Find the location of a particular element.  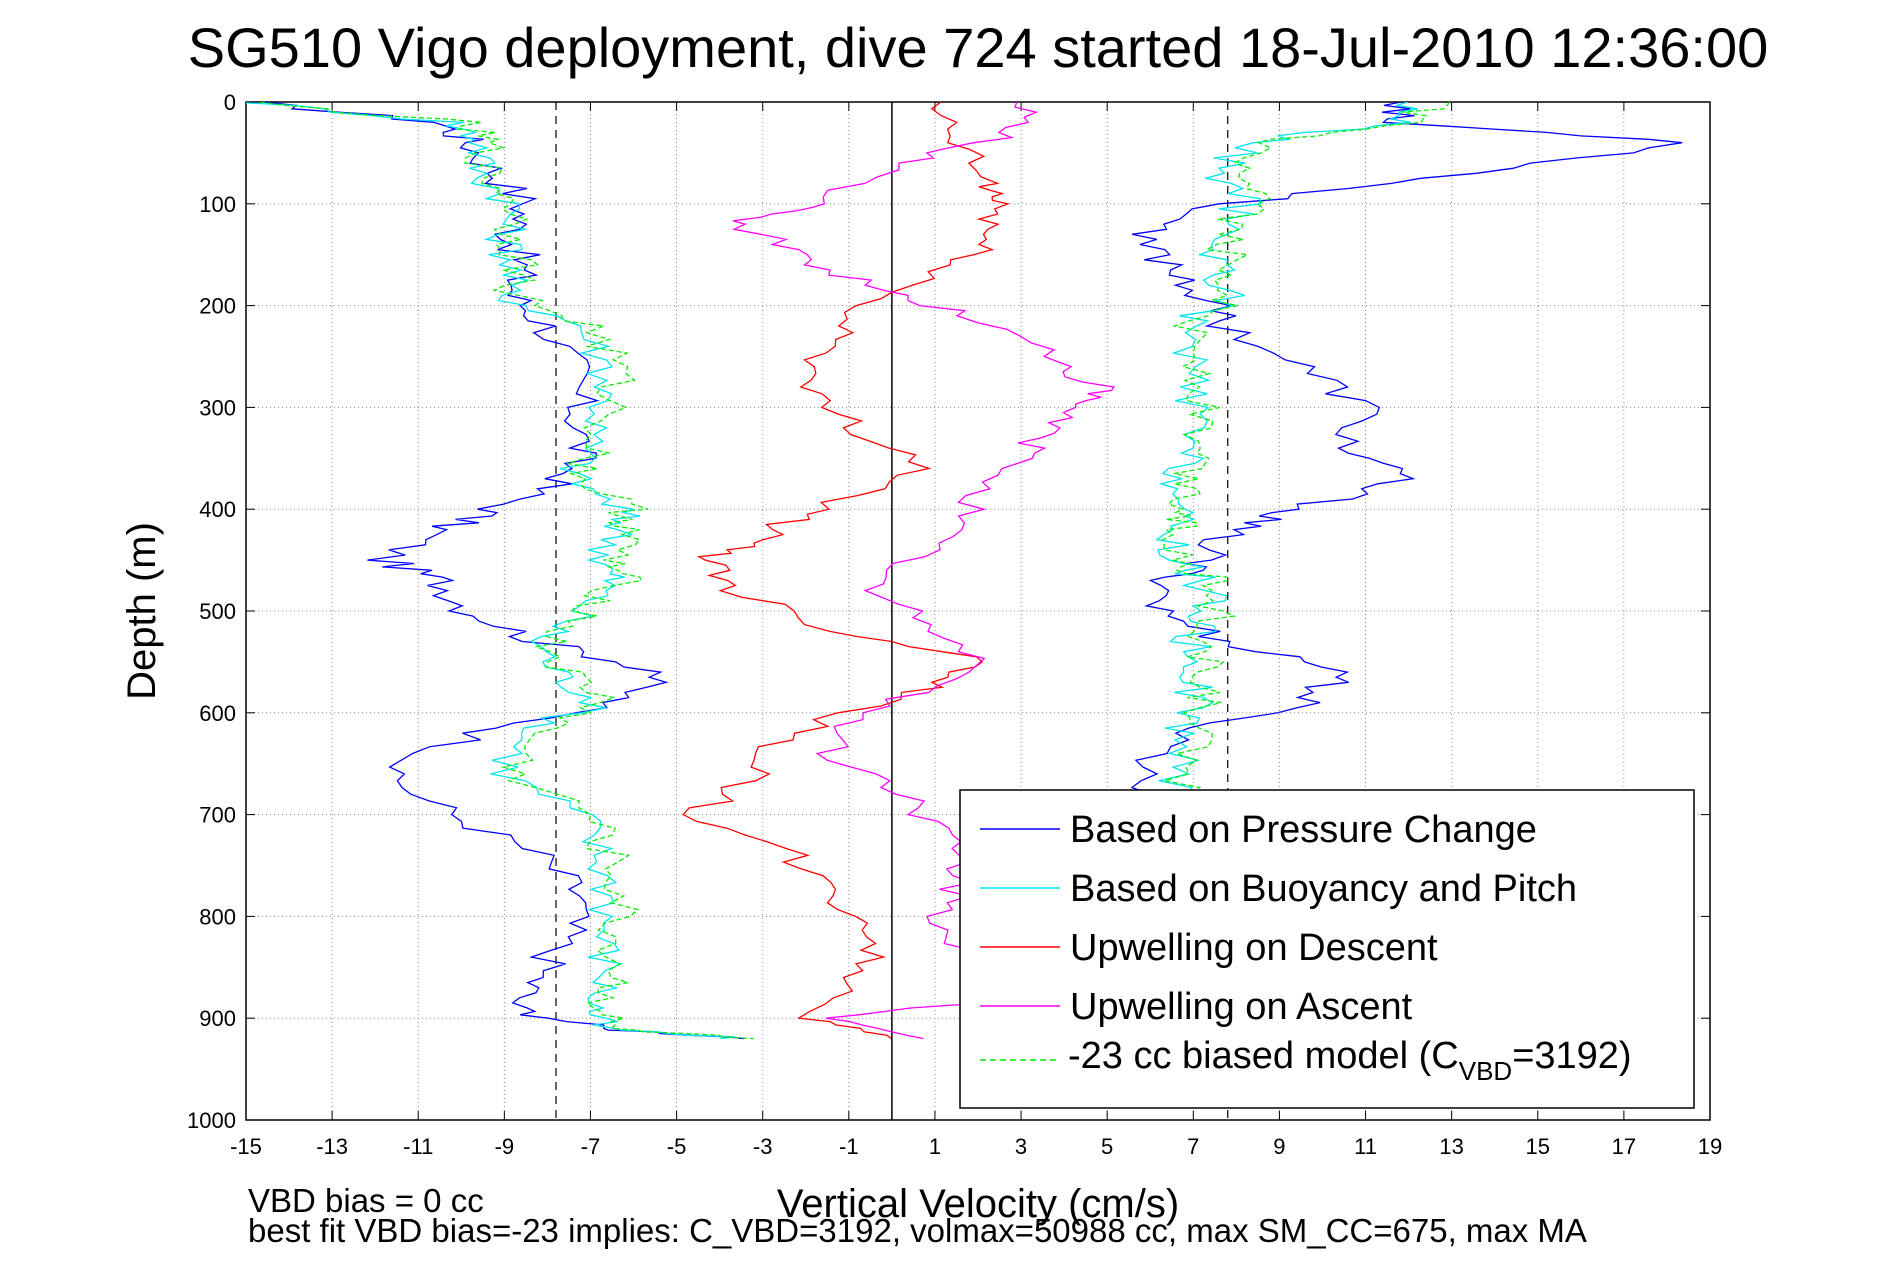

x-tick-label: 7 is located at coordinates (1193, 1146).